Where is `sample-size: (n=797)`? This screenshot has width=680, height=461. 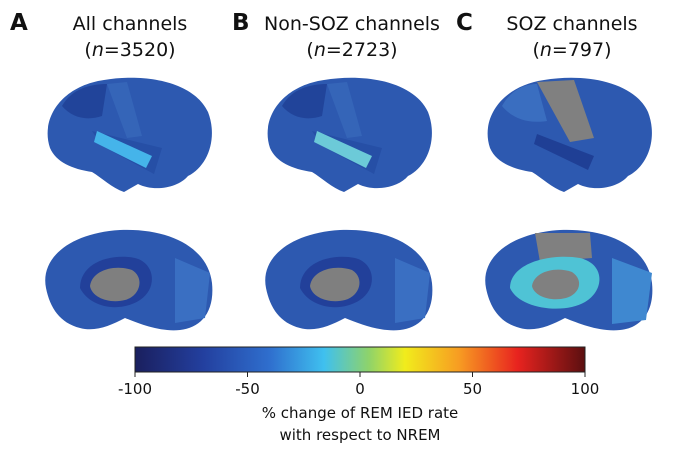 sample-size: (n=797) is located at coordinates (571, 50).